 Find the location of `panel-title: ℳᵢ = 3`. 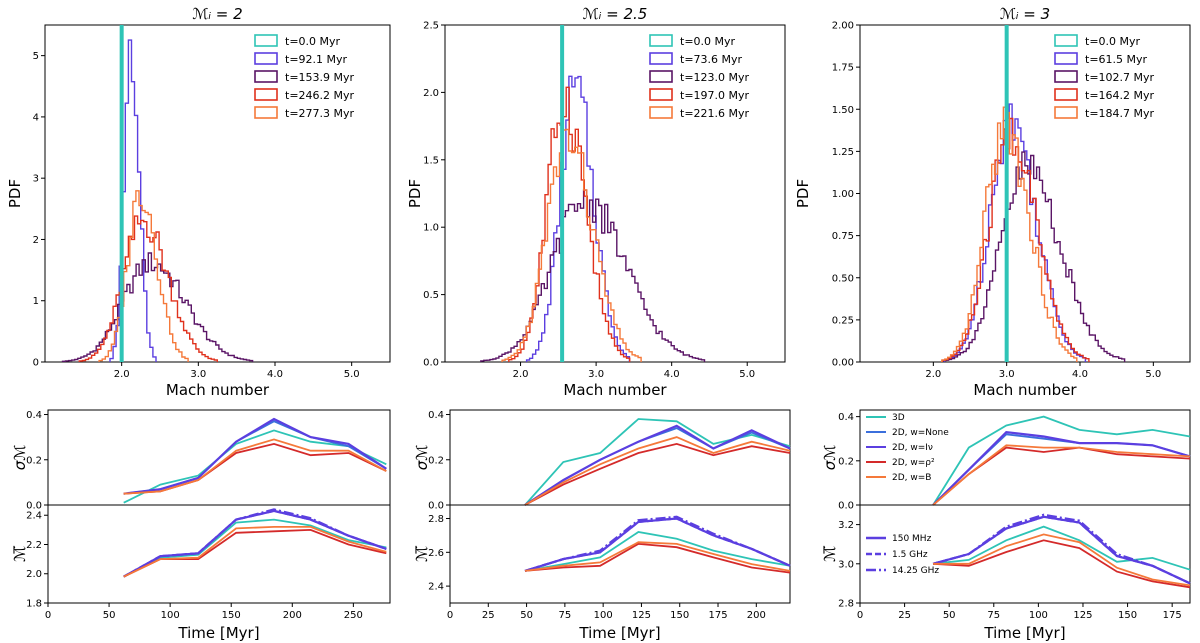

panel-title: ℳᵢ = 3 is located at coordinates (1025, 14).